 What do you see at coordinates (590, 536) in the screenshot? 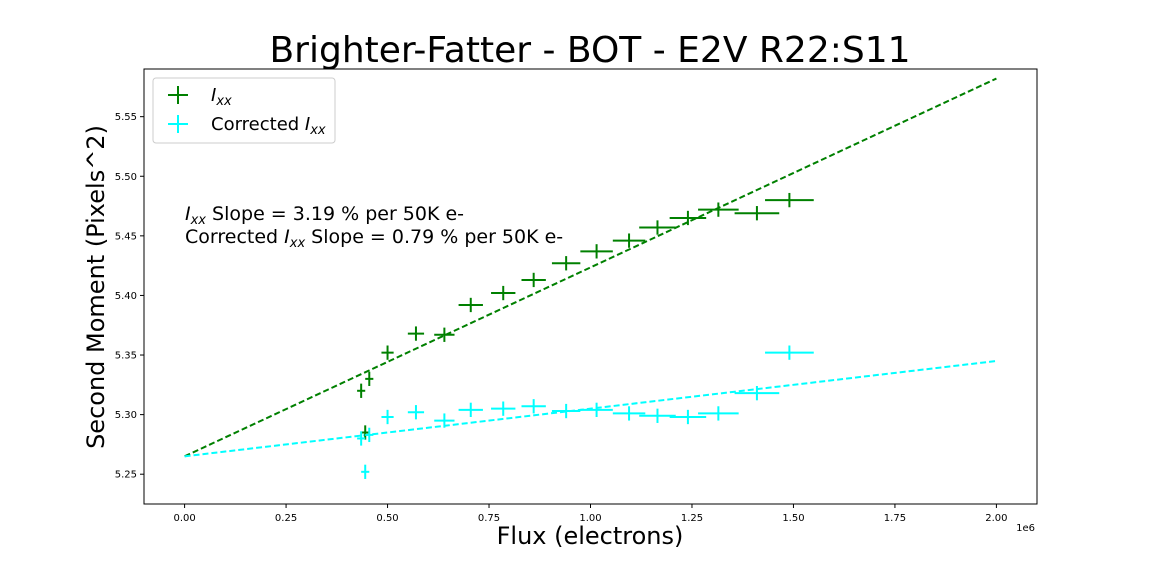
I see `x-axis-label: Flux (electrons)` at bounding box center [590, 536].